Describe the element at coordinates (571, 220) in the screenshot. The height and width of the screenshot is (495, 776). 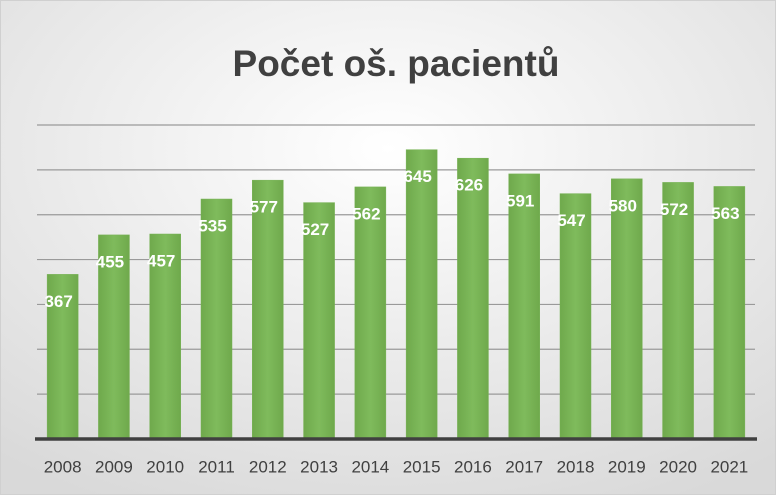
I see `data-label: 547` at that location.